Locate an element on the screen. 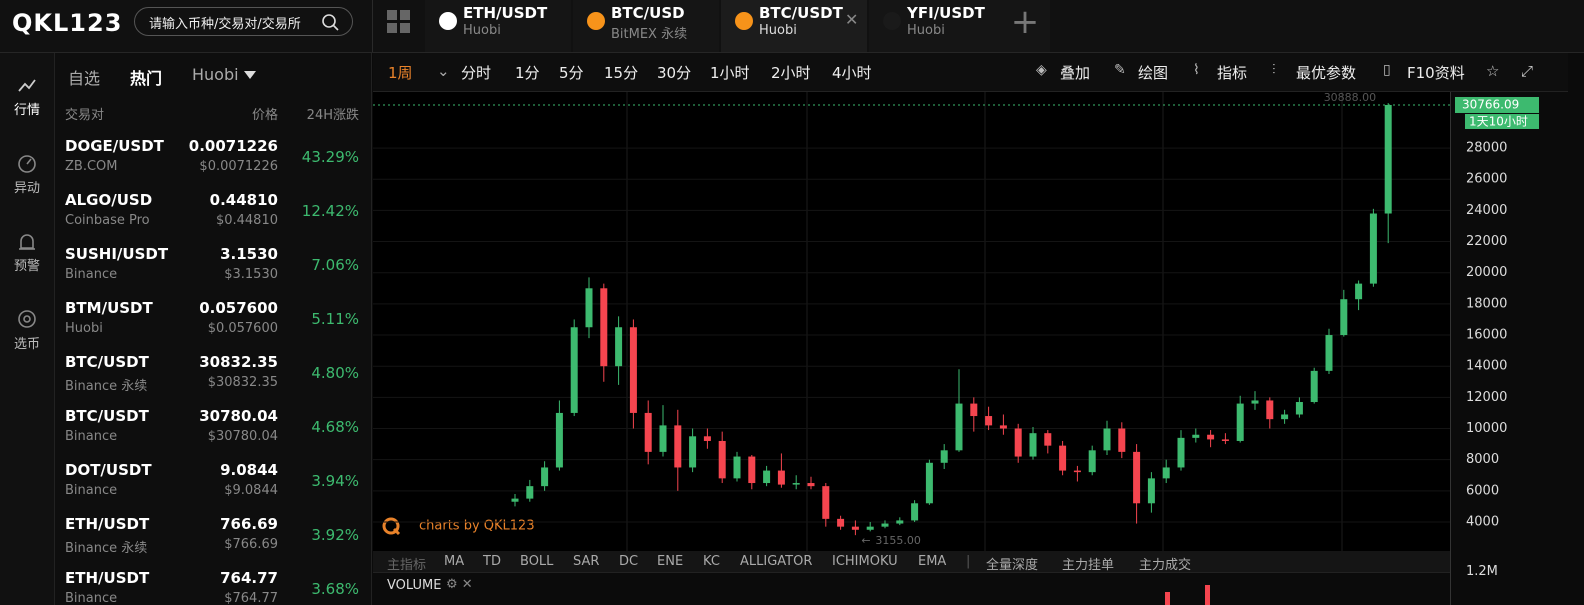  change: 7.06% is located at coordinates (335, 265).